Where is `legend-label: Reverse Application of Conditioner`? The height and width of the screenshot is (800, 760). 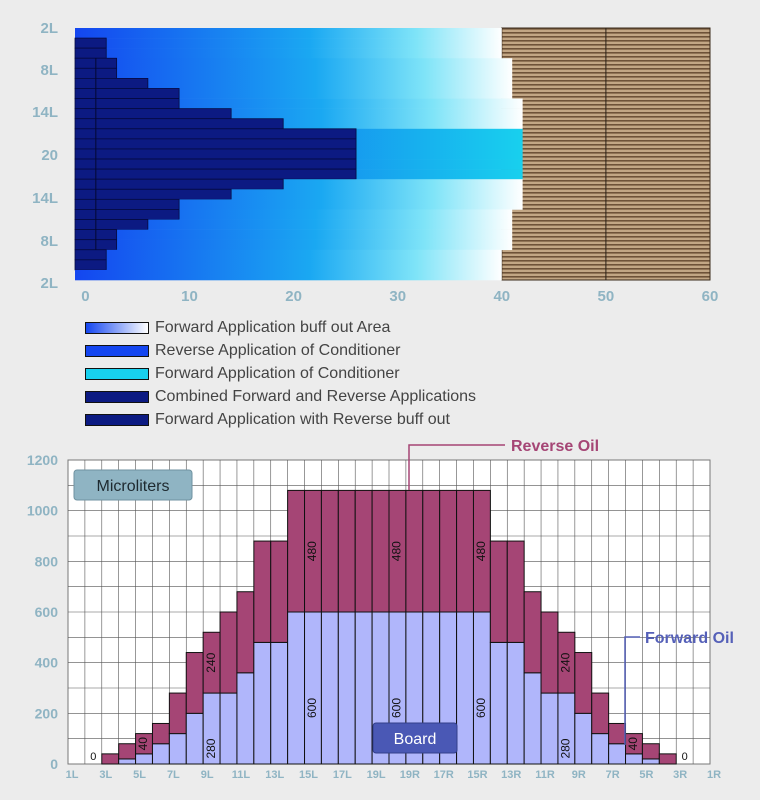
legend-label: Reverse Application of Conditioner is located at coordinates (278, 350).